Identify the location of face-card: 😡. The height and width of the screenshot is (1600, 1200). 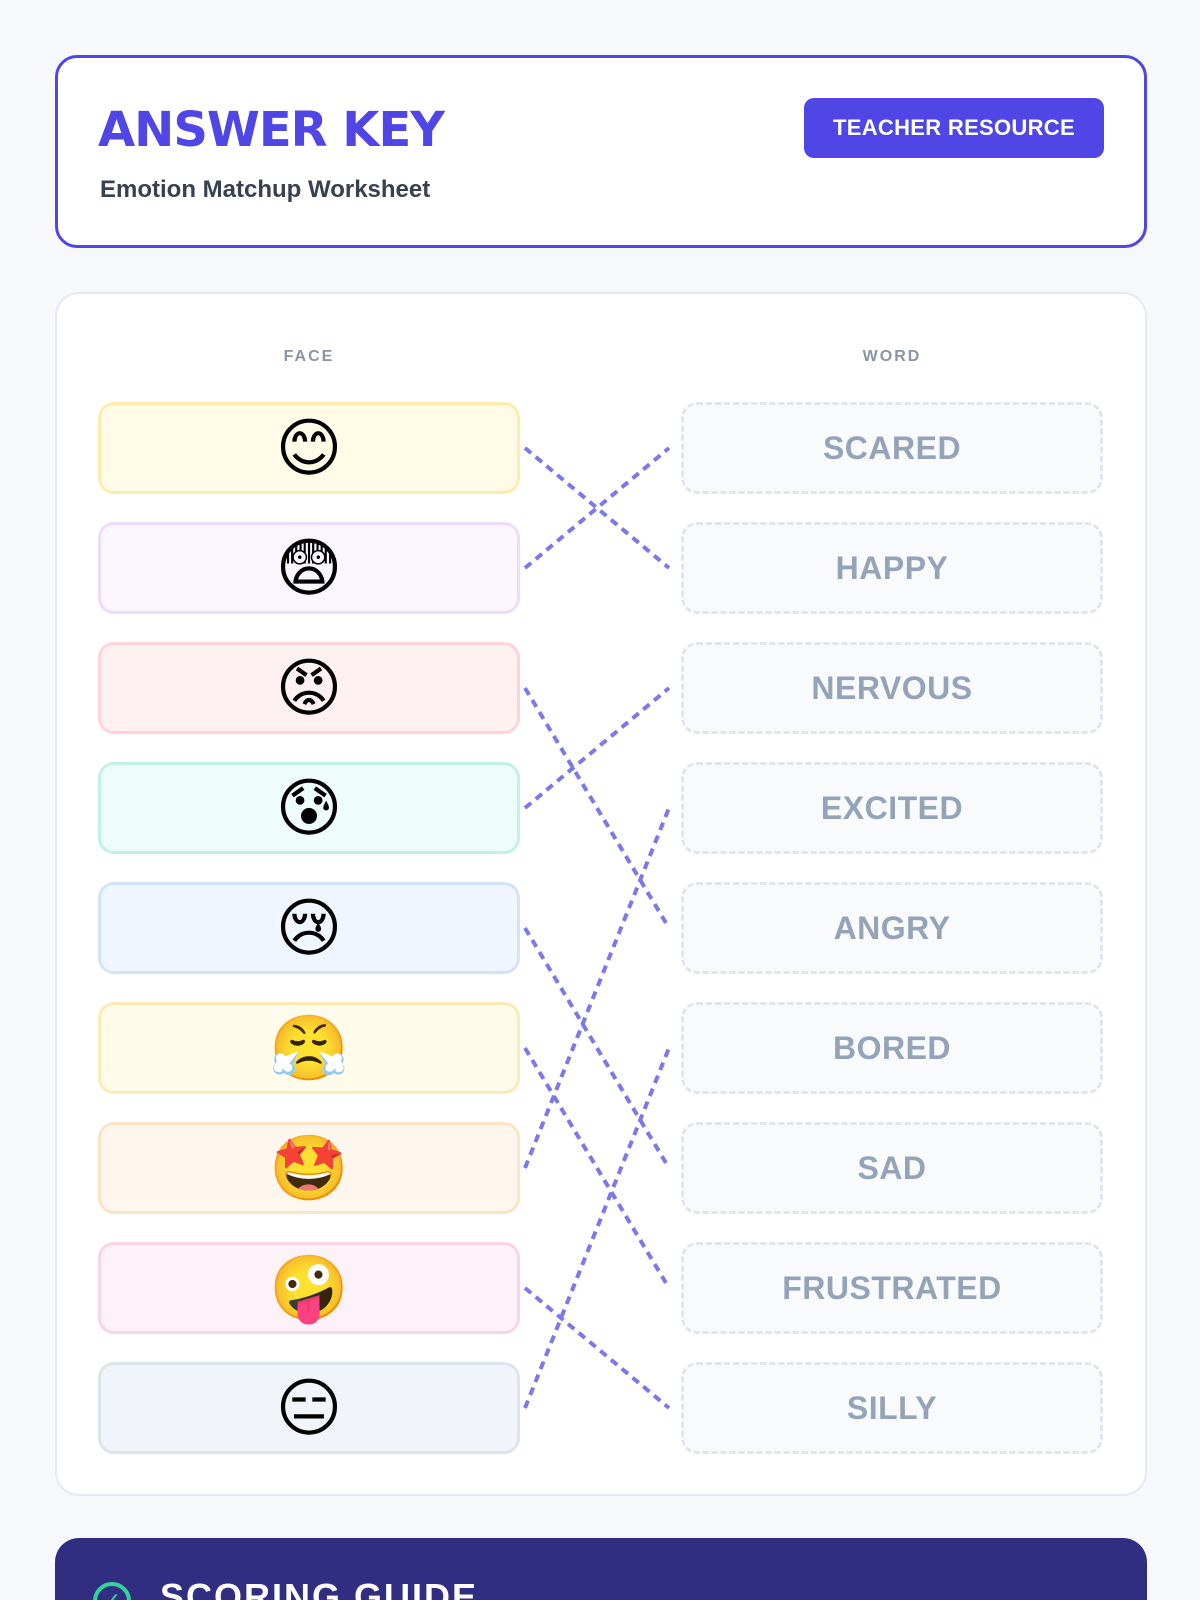
(309, 688).